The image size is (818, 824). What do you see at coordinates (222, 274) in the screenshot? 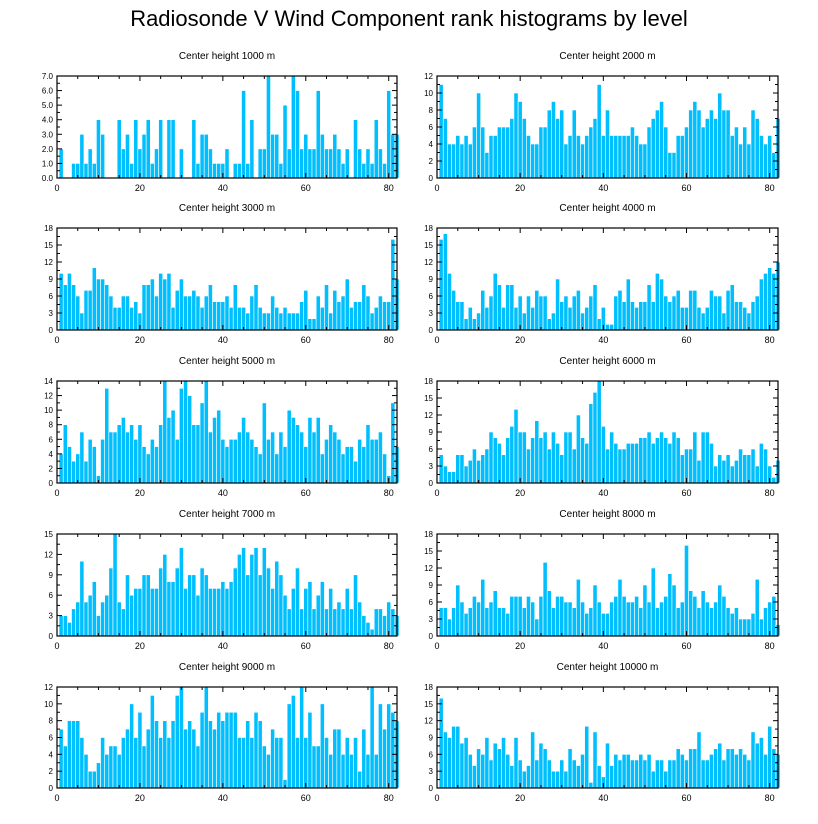
I see `histogram-panel: Center height 3000 m 0 20 40 60 80 0 3 6 9 12 15 18` at bounding box center [222, 274].